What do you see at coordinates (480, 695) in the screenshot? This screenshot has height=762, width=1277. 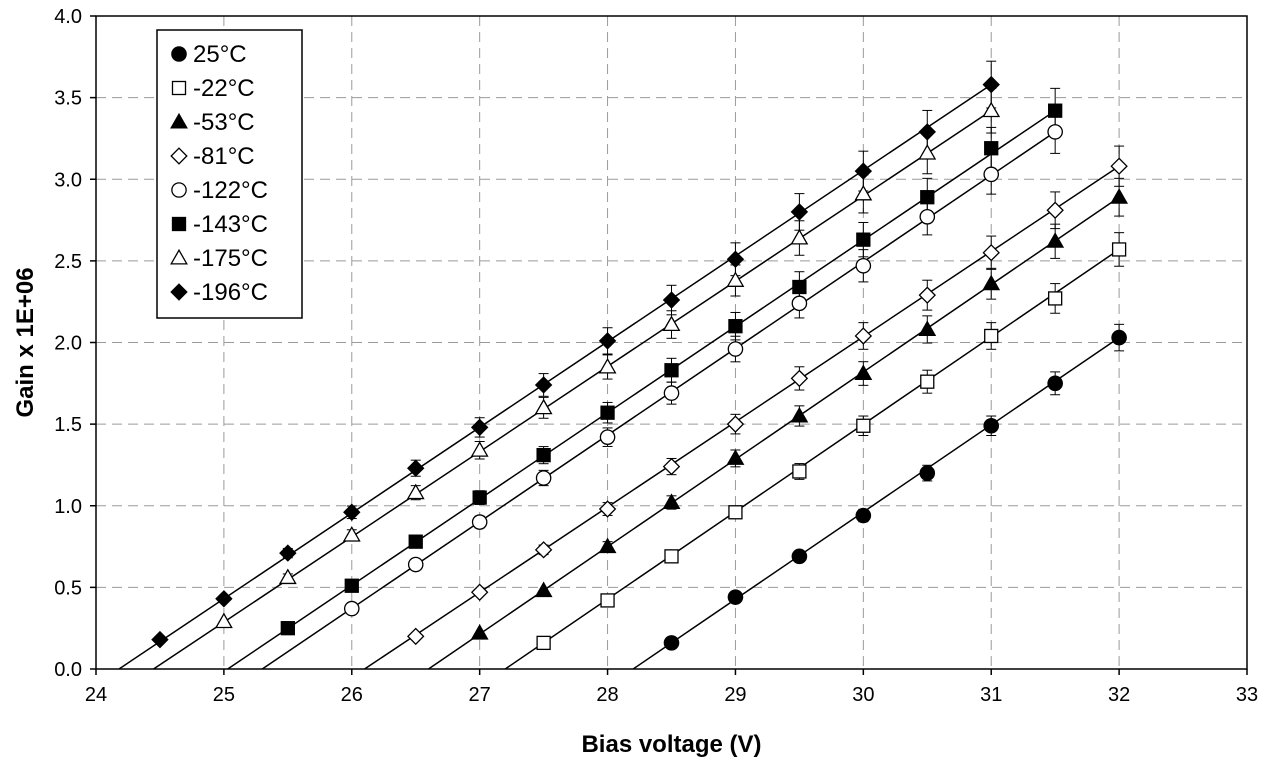 I see `x-tick-label: 27` at bounding box center [480, 695].